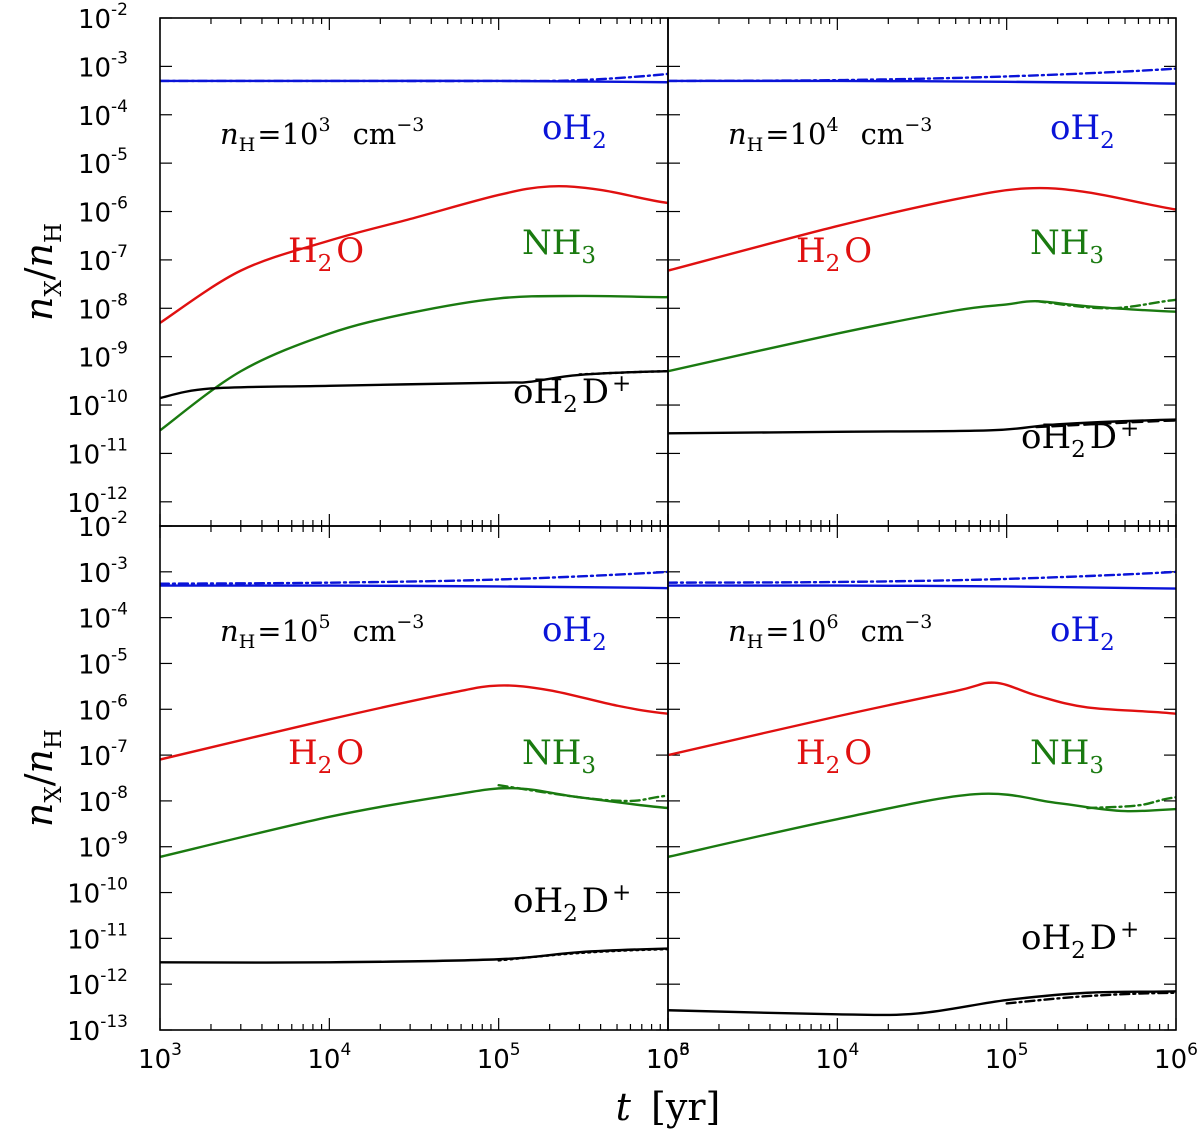  What do you see at coordinates (830, 632) in the screenshot?
I see `density-annotation: nH=106 cm−3` at bounding box center [830, 632].